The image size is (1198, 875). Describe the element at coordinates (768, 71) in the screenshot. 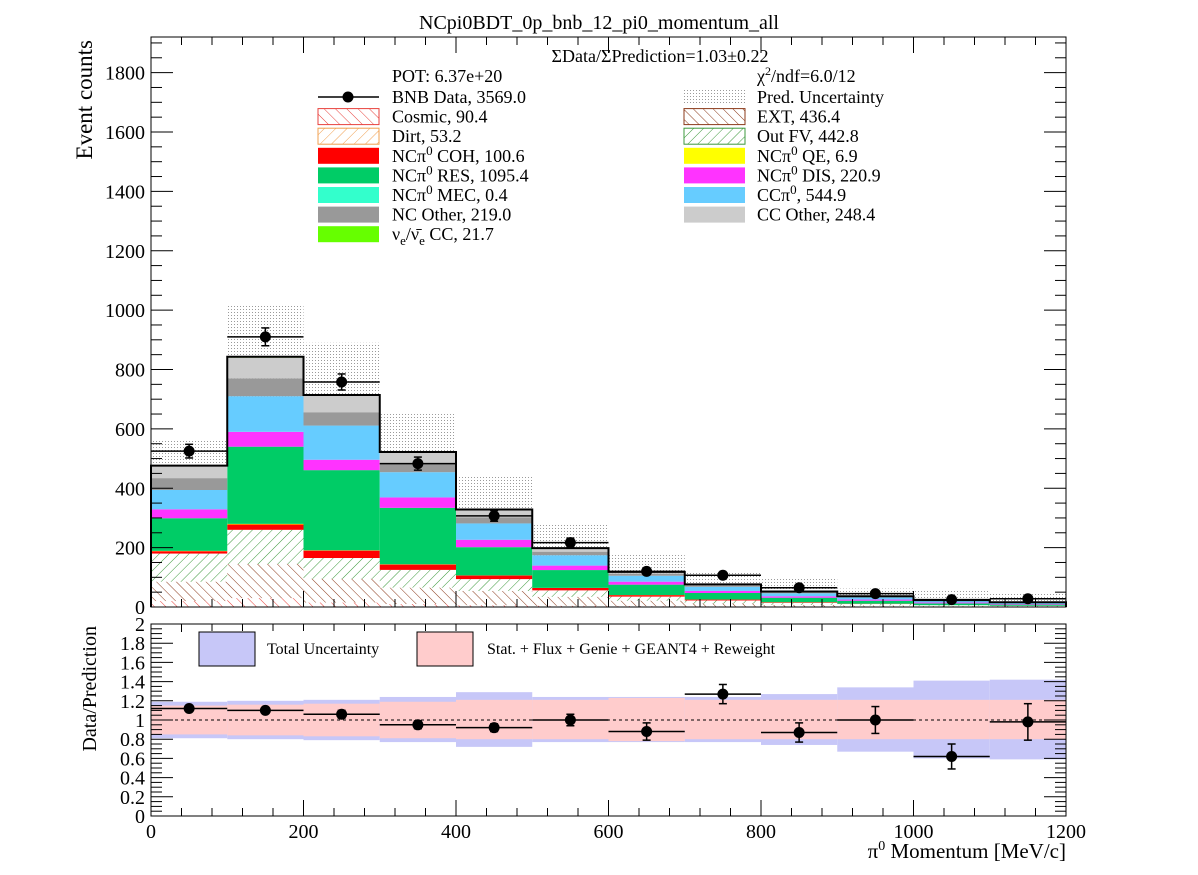

I see `chi2-superscript: 2` at that location.